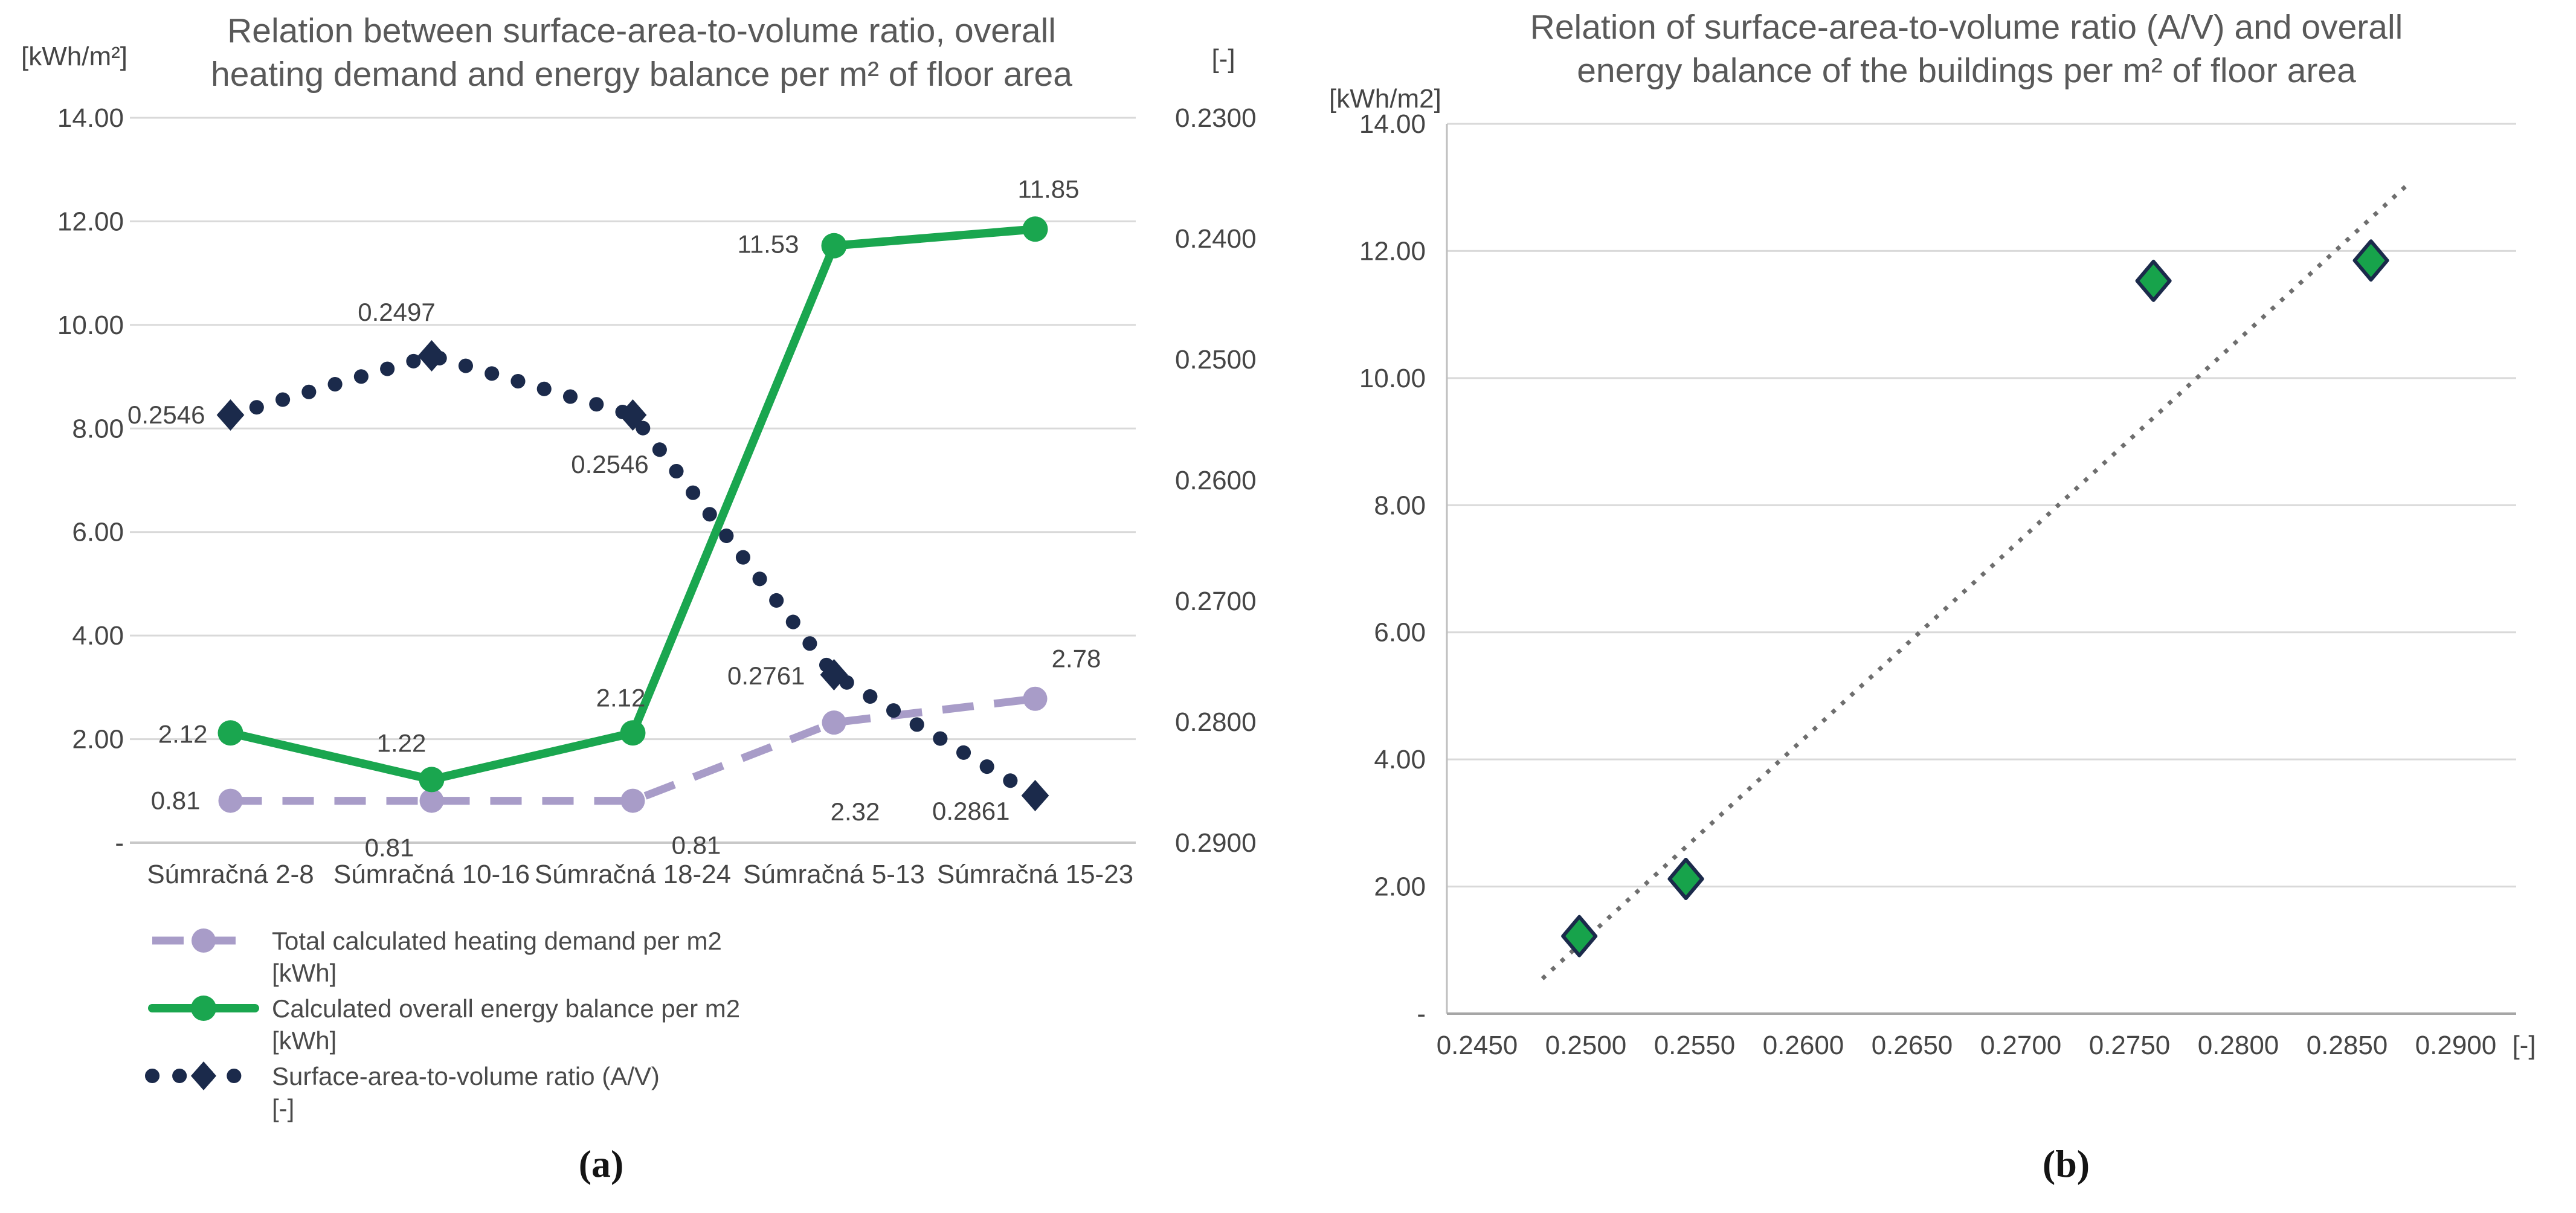 This screenshot has height=1213, width=2576. Describe the element at coordinates (1216, 360) in the screenshot. I see `right-axis-tick: 0.2500` at that location.